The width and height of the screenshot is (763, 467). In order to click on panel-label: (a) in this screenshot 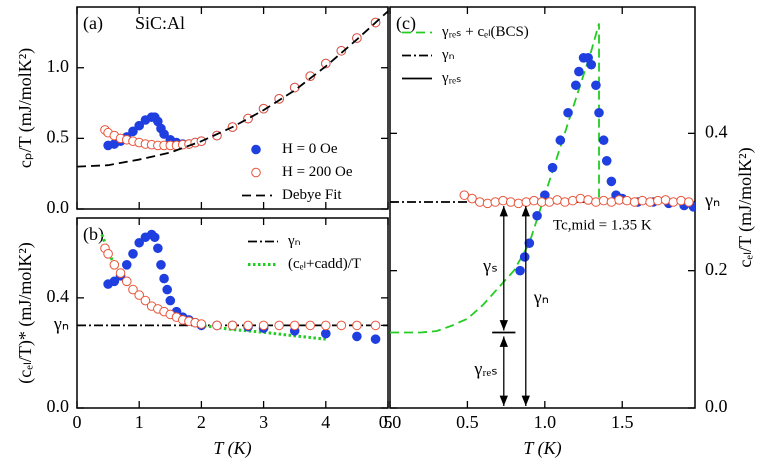, I will do `click(93, 23)`.